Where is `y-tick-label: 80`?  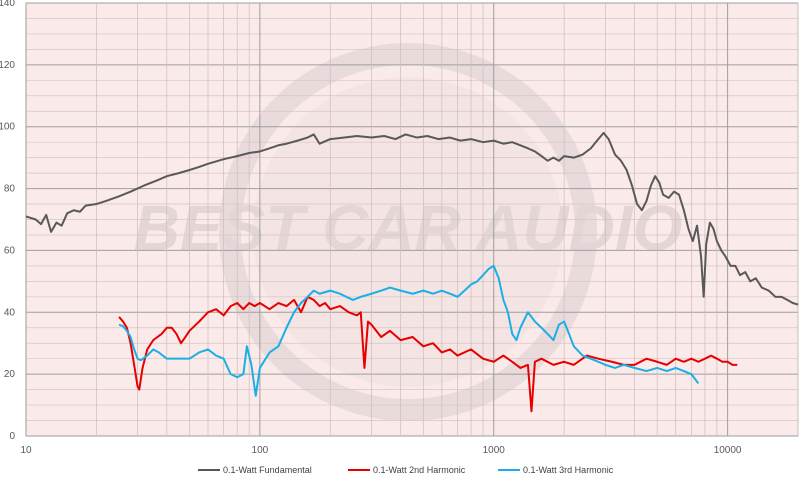 y-tick-label: 80 is located at coordinates (10, 189).